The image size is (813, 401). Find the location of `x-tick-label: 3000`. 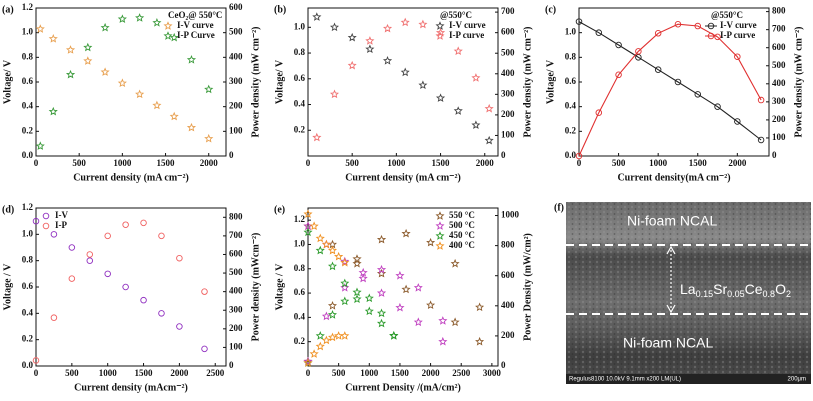

x-tick-label: 3000 is located at coordinates (492, 373).